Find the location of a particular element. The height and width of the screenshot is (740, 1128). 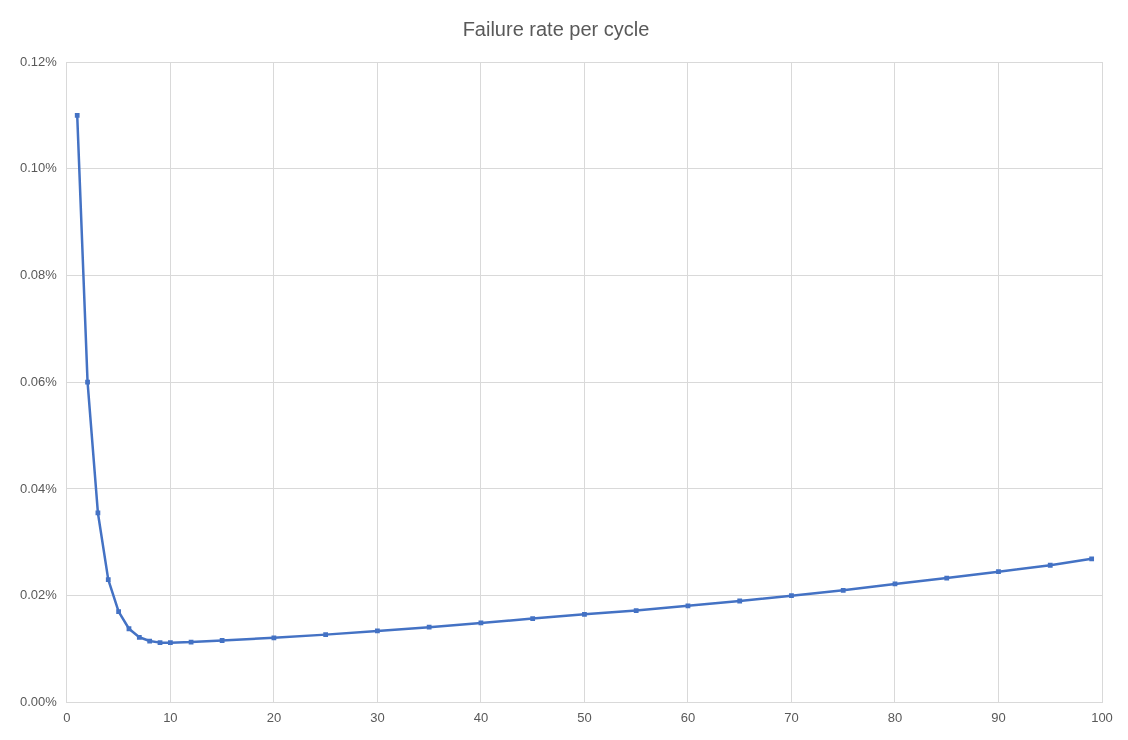

y-tick-label: 0.04% is located at coordinates (38, 488).